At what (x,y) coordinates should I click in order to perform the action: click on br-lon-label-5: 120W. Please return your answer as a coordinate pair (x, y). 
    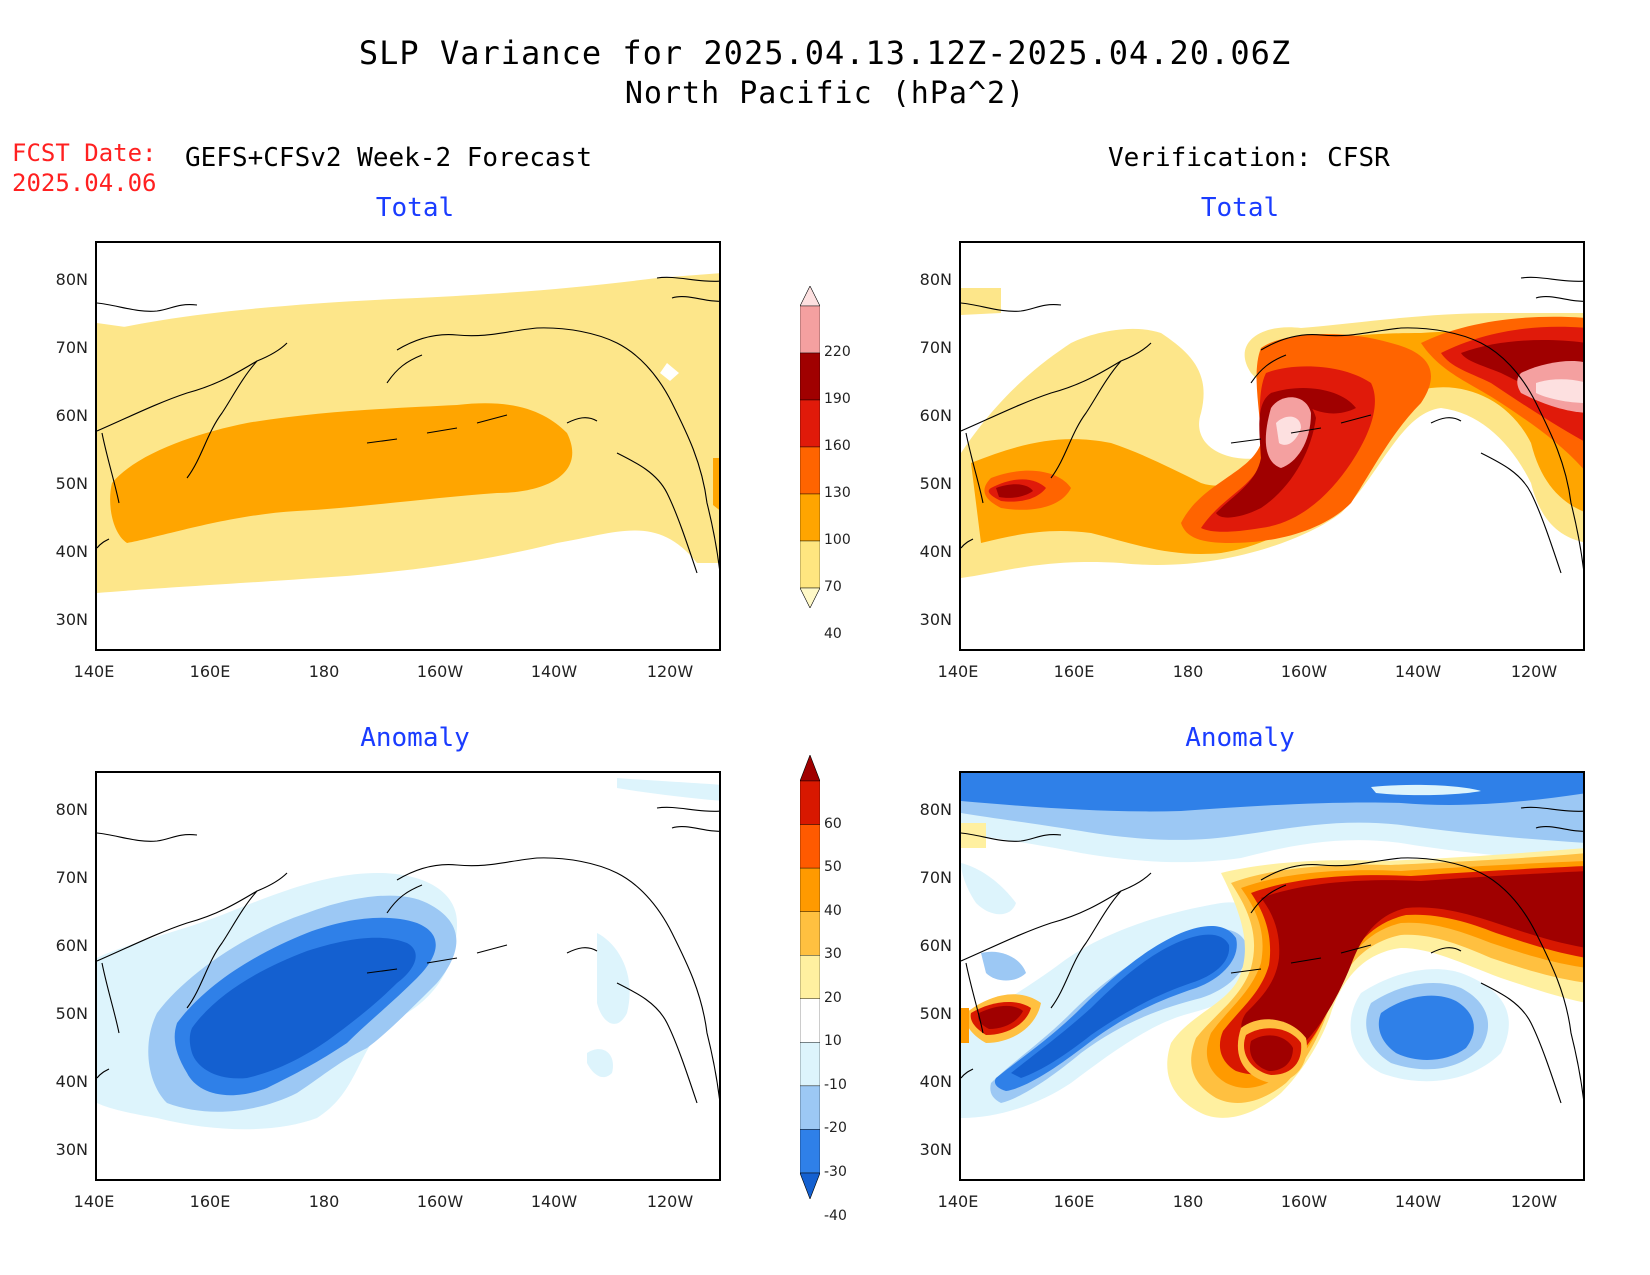
    Looking at the image, I should click on (1534, 1201).